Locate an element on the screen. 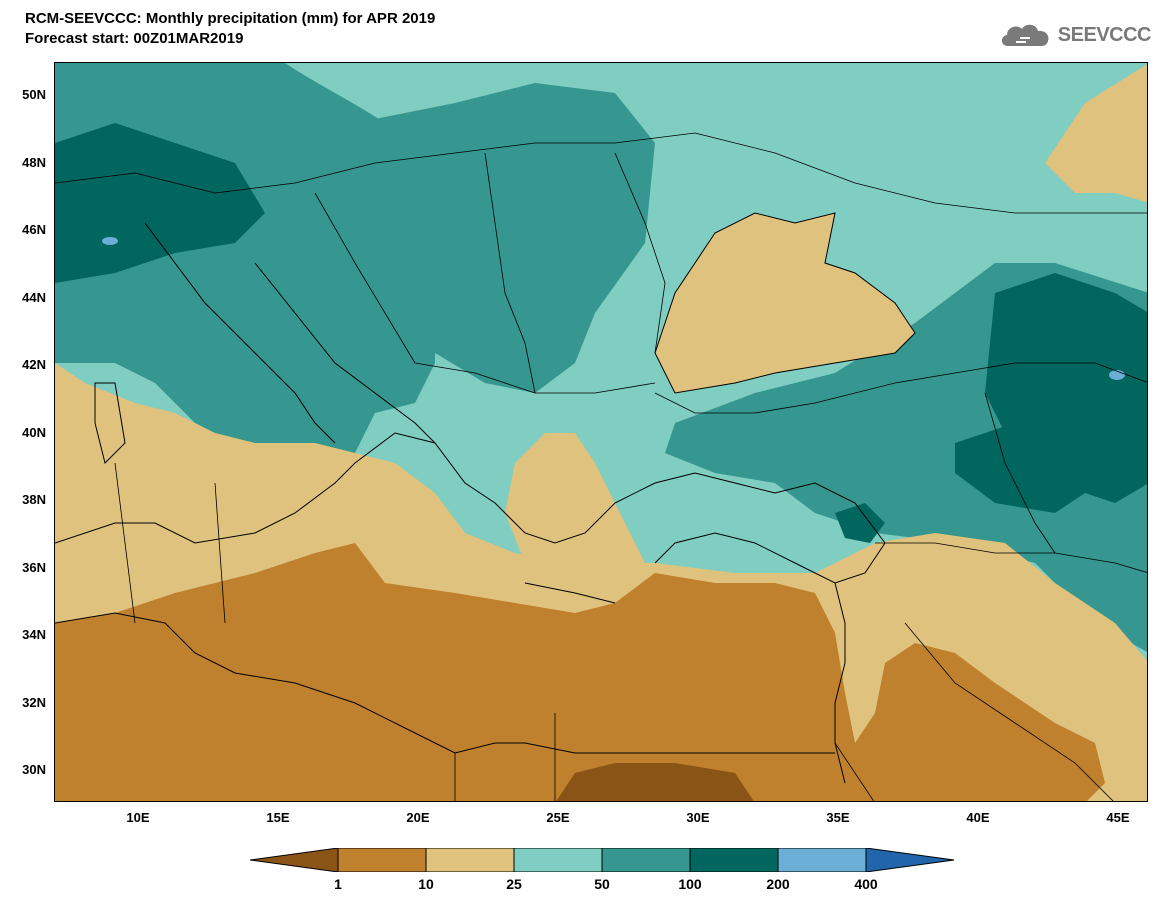 Image resolution: width=1165 pixels, height=907 pixels. lon-label: 40E is located at coordinates (978, 817).